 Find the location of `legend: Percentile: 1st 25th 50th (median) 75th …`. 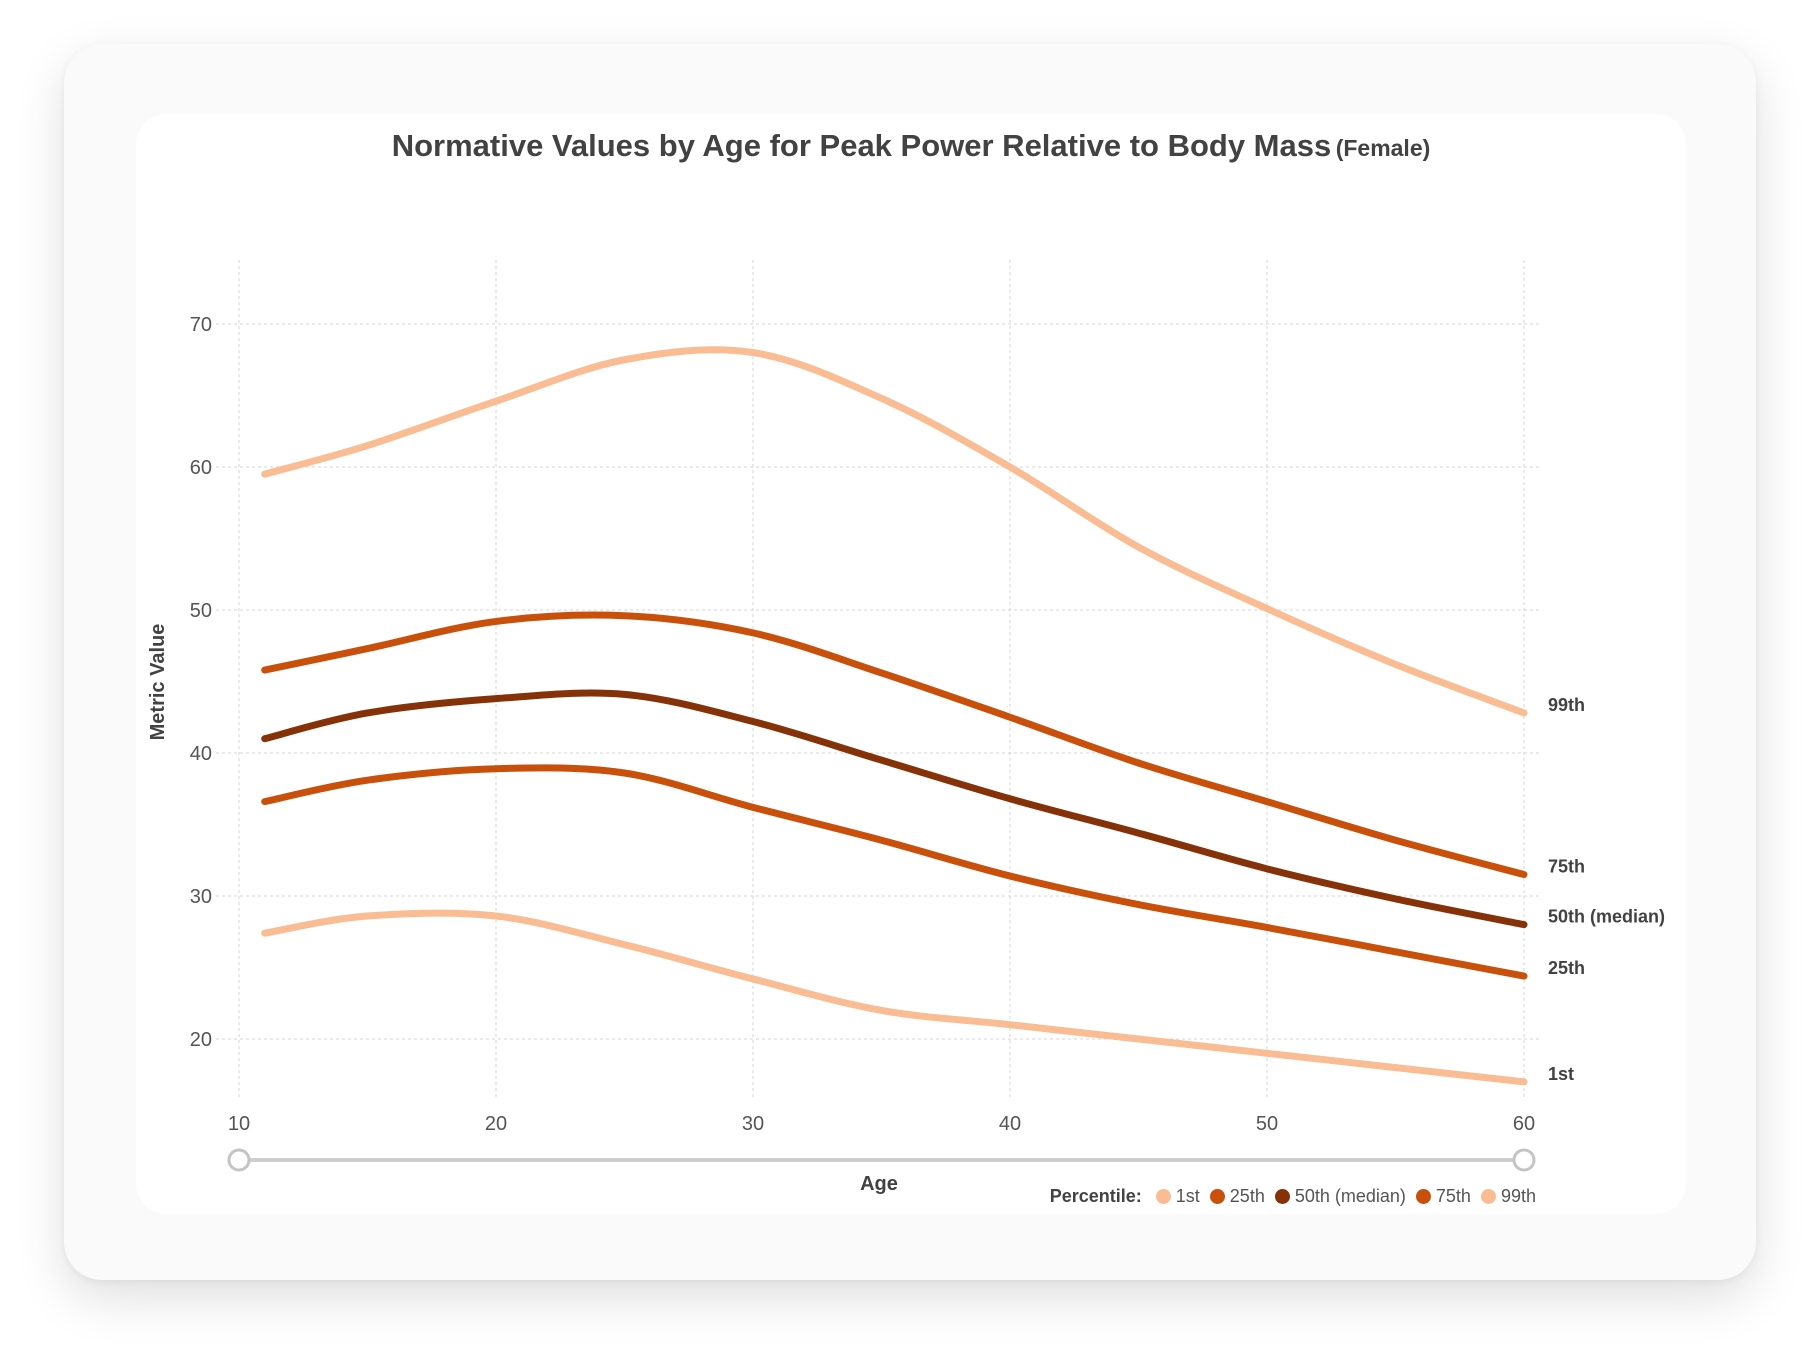

legend: Percentile: 1st 25th 50th (median) 75th … is located at coordinates (1293, 1196).